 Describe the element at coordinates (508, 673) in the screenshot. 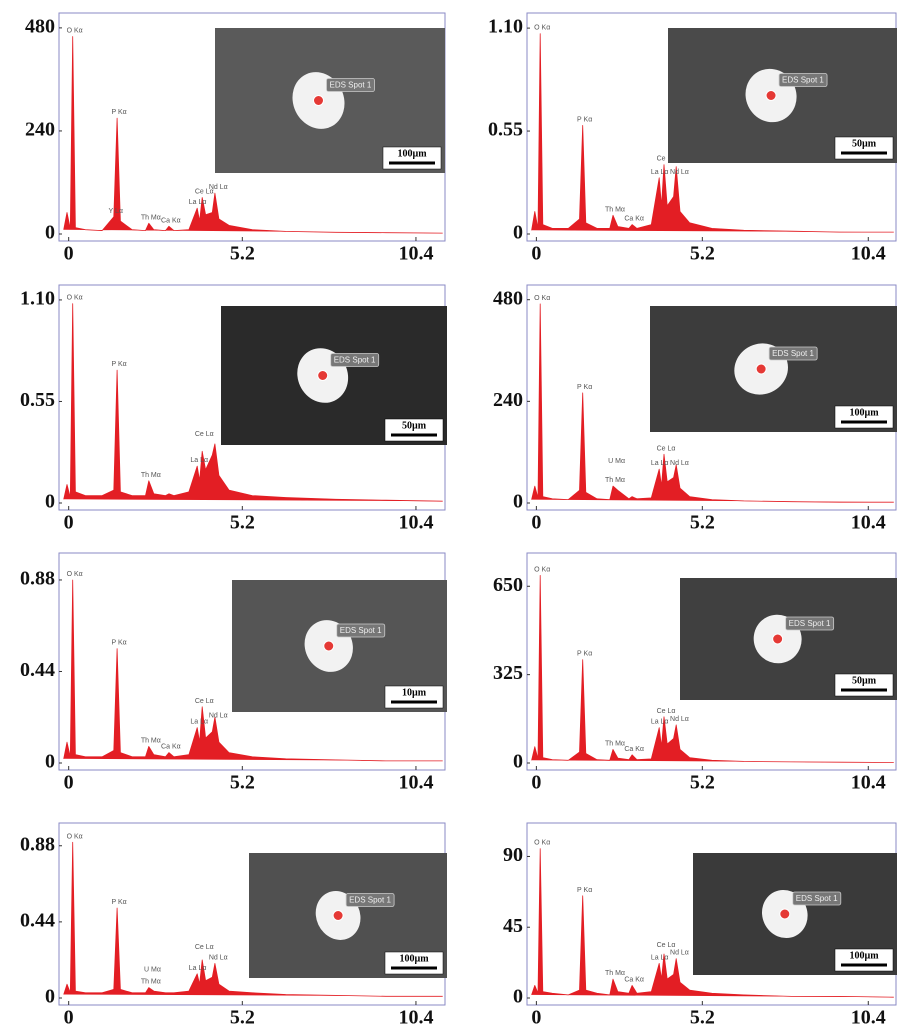

I see `y-tick-label: 325` at that location.